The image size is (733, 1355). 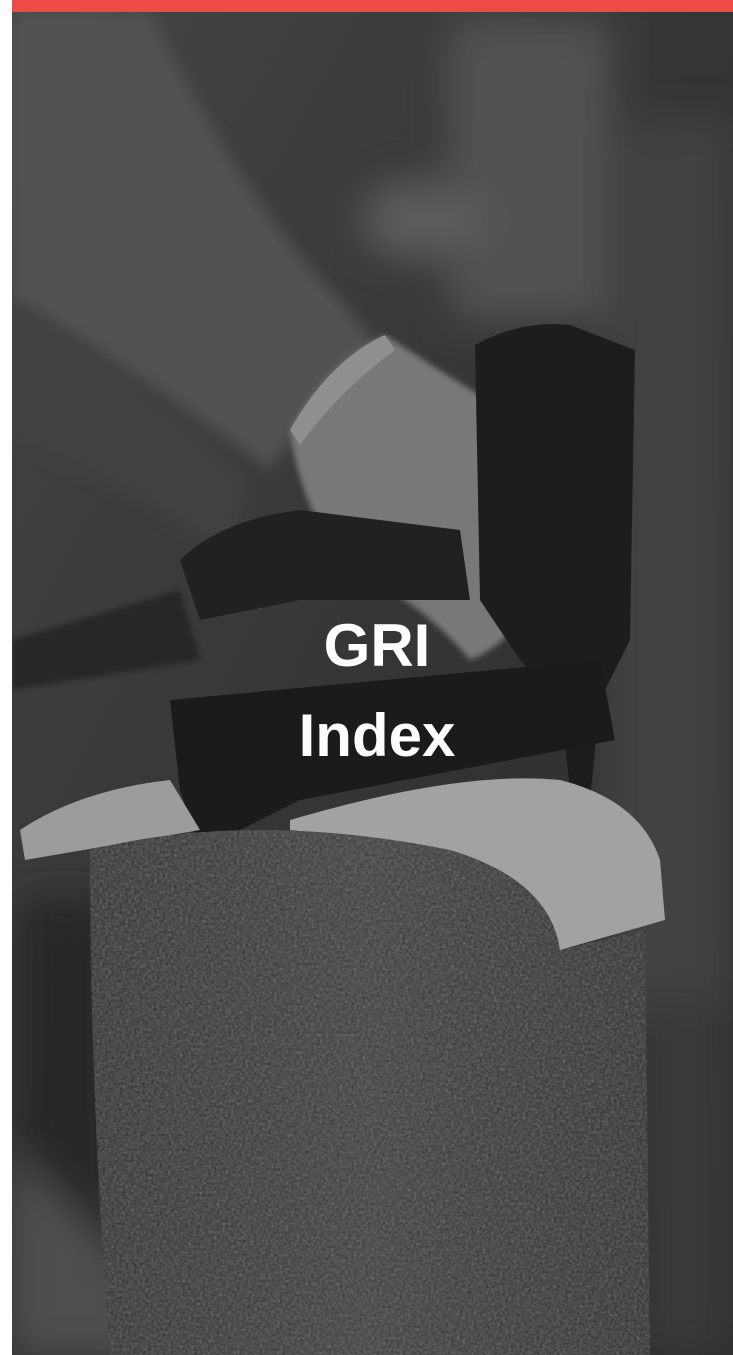 I want to click on top-bar, so click(x=372, y=6).